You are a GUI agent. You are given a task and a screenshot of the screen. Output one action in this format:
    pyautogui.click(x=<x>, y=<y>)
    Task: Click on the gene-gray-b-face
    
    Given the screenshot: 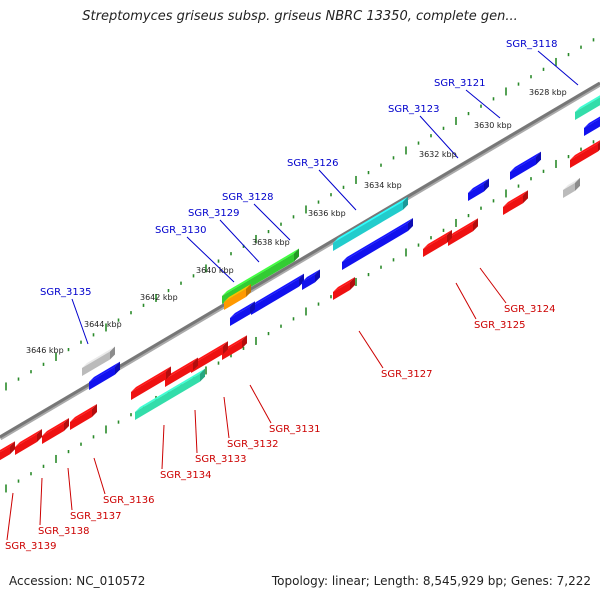 What is the action you would take?
    pyautogui.click(x=569, y=190)
    